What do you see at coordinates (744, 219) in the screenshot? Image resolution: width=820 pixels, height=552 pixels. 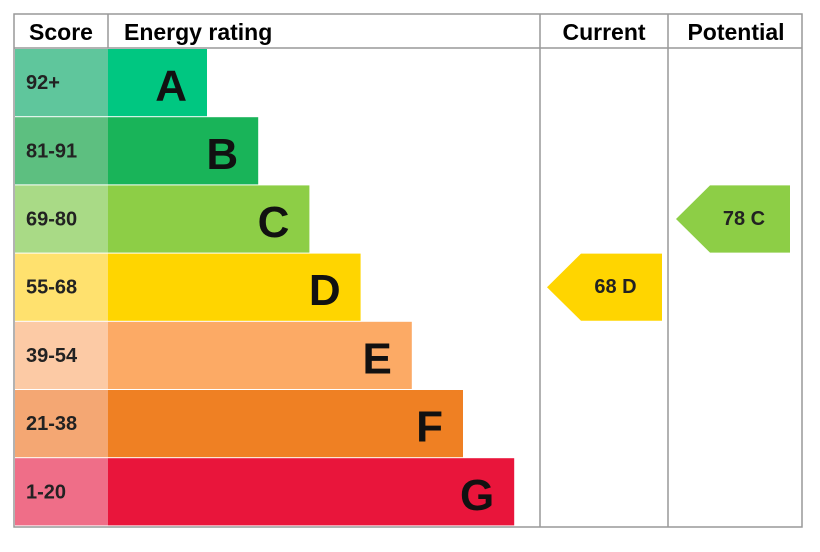 I see `potential-label: 78 C` at bounding box center [744, 219].